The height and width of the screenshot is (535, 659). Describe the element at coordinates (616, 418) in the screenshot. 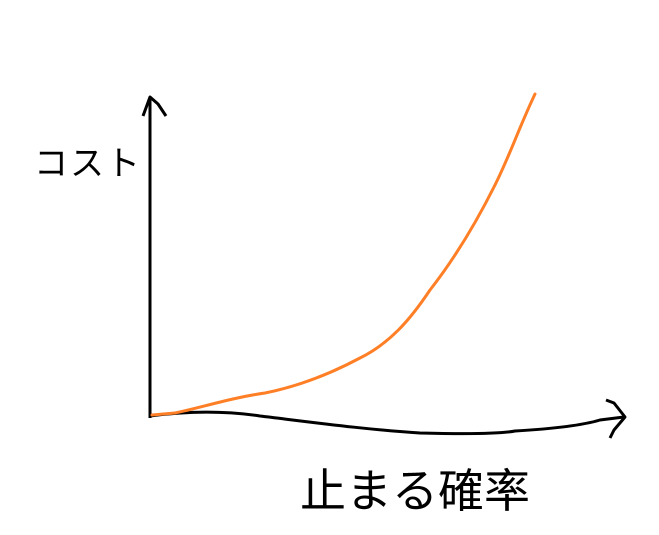

I see `x-axis-arrowhead` at that location.